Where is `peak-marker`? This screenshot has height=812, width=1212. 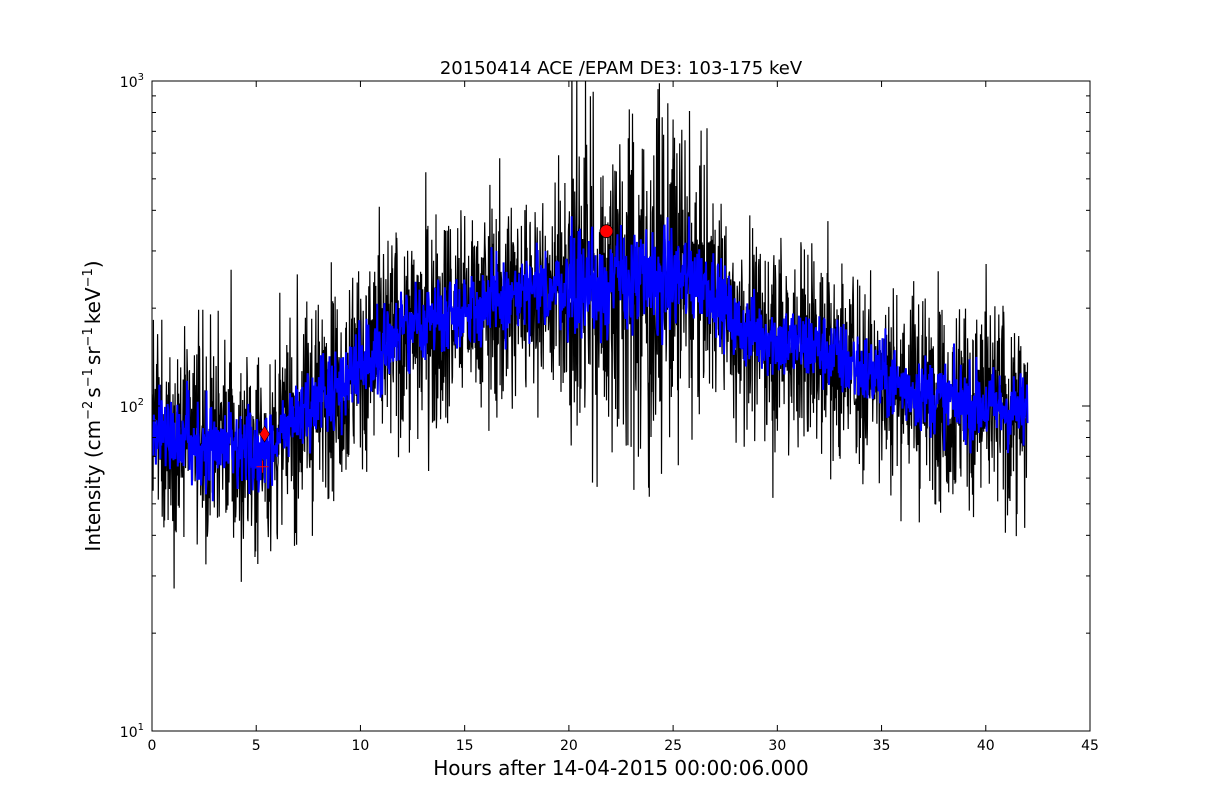
peak-marker is located at coordinates (606, 231).